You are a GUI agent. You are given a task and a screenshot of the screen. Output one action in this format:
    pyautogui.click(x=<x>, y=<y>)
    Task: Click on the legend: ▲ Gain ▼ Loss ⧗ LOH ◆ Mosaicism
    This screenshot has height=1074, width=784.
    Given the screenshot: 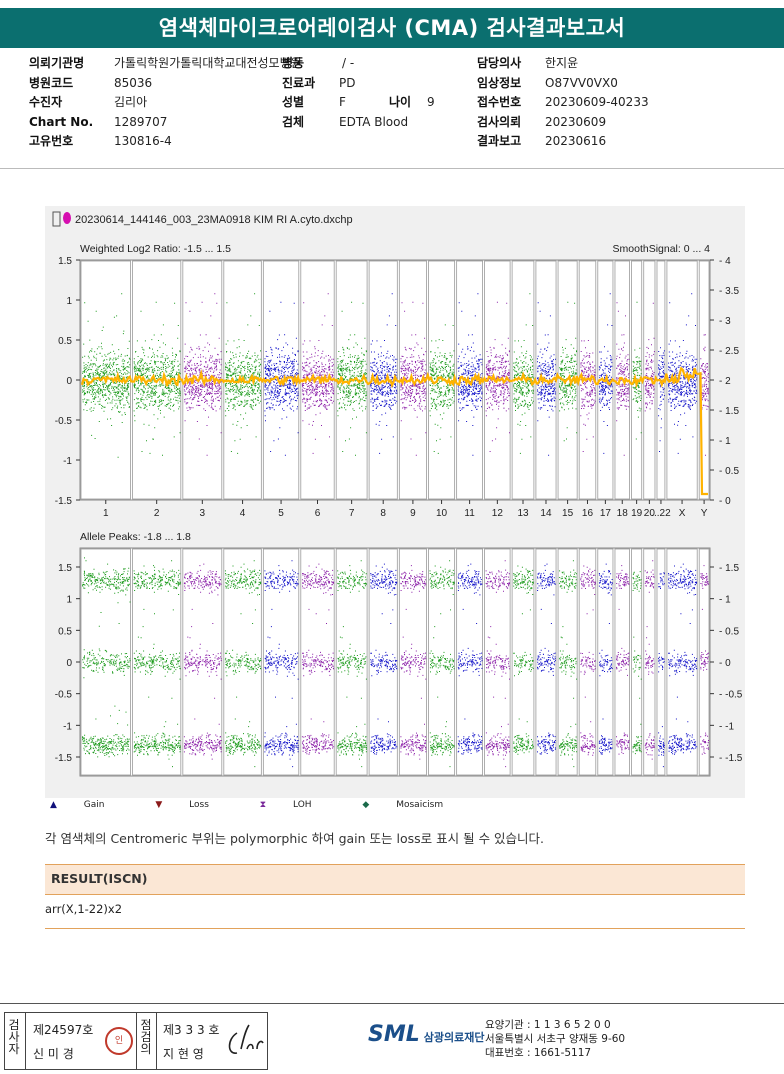 What is the action you would take?
    pyautogui.click(x=270, y=805)
    